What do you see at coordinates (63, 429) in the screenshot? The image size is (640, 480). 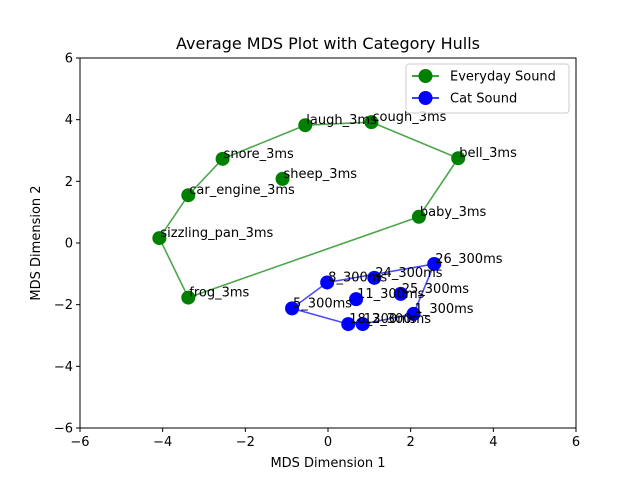 I see `y-tick-label: −6` at bounding box center [63, 429].